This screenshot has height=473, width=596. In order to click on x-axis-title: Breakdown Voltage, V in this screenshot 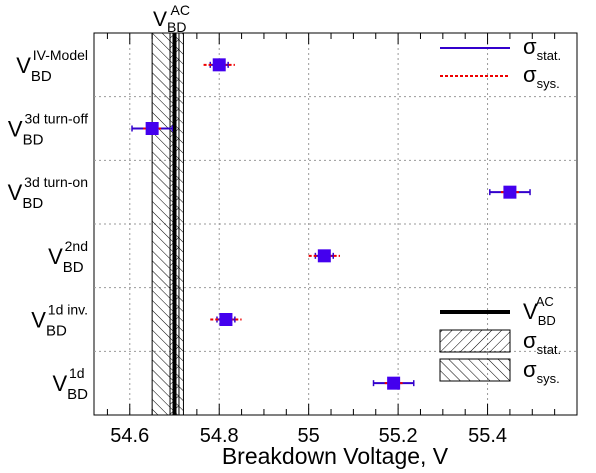, I will do `click(335, 456)`.